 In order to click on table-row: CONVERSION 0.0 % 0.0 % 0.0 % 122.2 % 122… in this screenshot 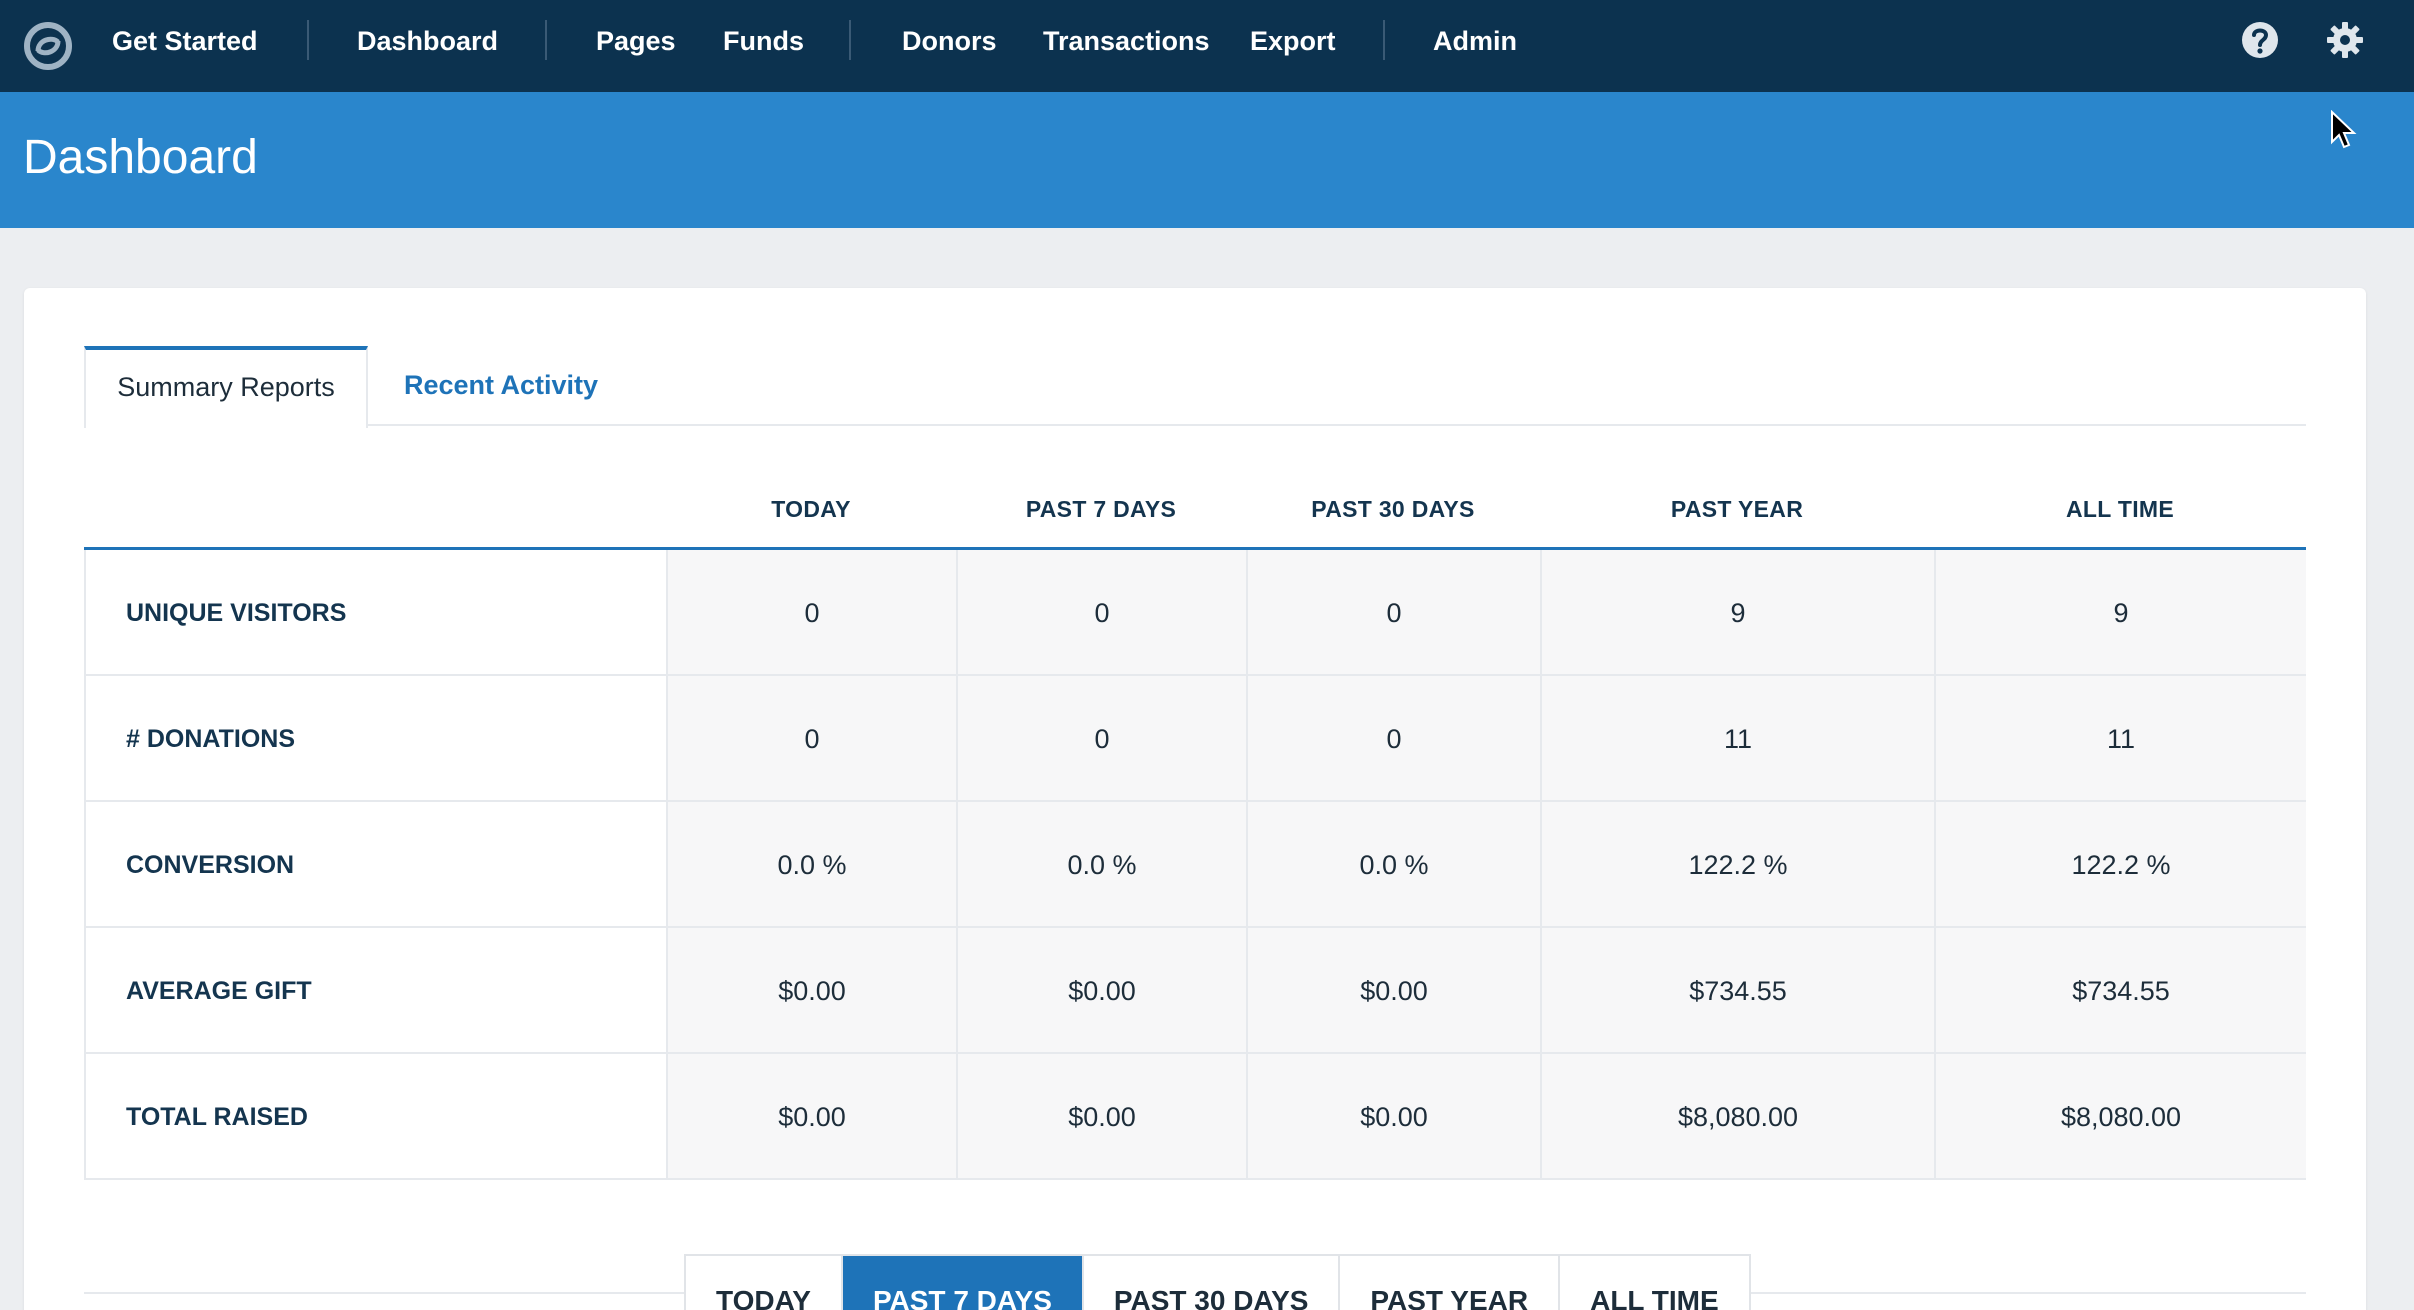, I will do `click(1196, 865)`.